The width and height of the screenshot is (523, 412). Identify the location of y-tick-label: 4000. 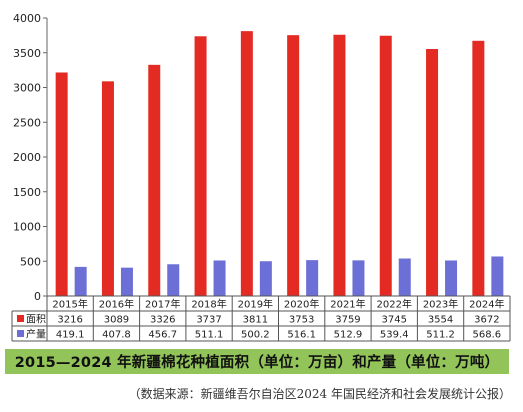
(27, 18).